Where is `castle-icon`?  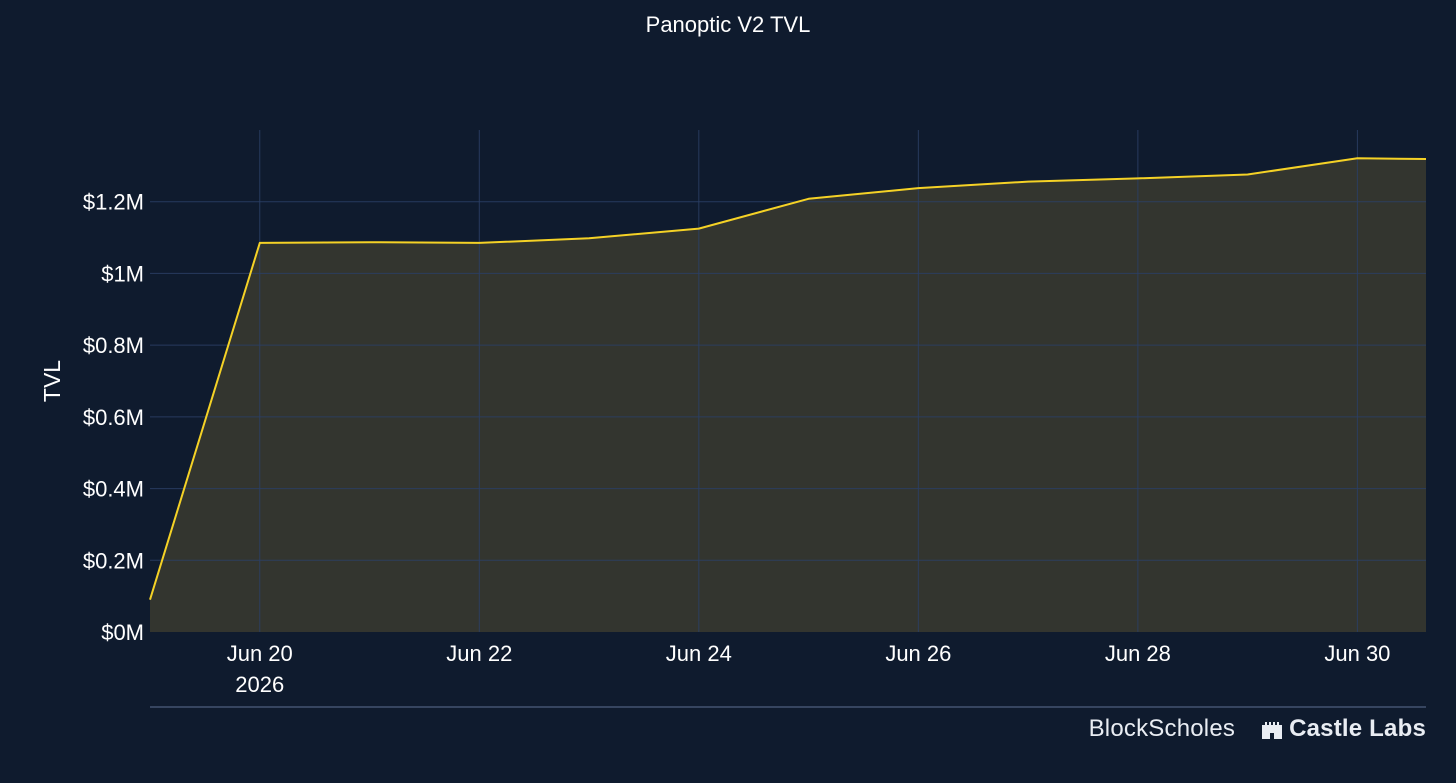
castle-icon is located at coordinates (1272, 730).